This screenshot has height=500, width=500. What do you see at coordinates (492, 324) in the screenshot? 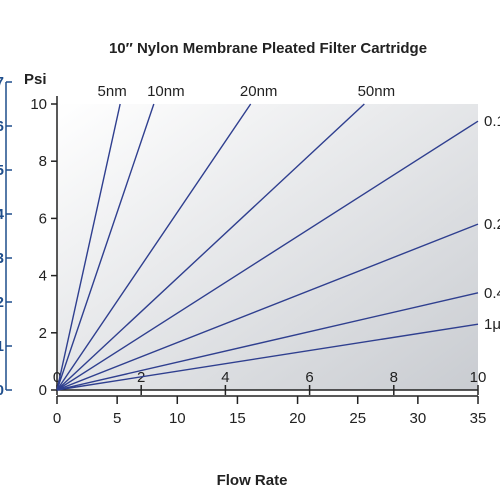
I see `series-label-8: 1μ` at bounding box center [492, 324].